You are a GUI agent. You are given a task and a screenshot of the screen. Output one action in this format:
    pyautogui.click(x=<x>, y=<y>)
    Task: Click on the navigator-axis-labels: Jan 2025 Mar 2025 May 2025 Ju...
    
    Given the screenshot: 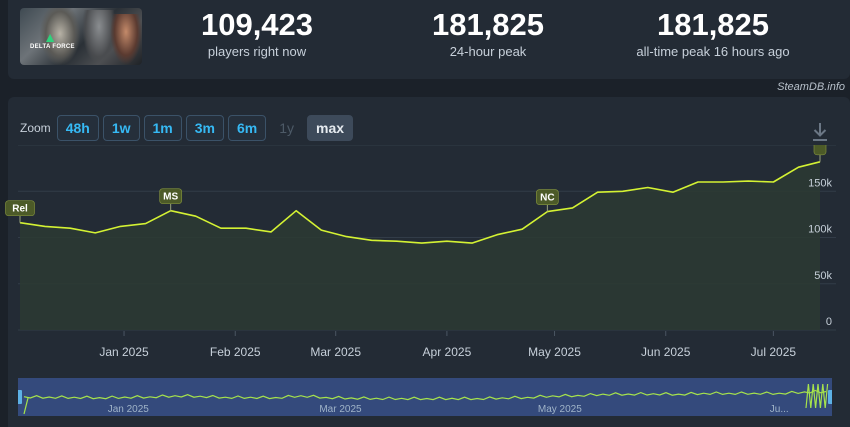 What is the action you would take?
    pyautogui.click(x=448, y=409)
    